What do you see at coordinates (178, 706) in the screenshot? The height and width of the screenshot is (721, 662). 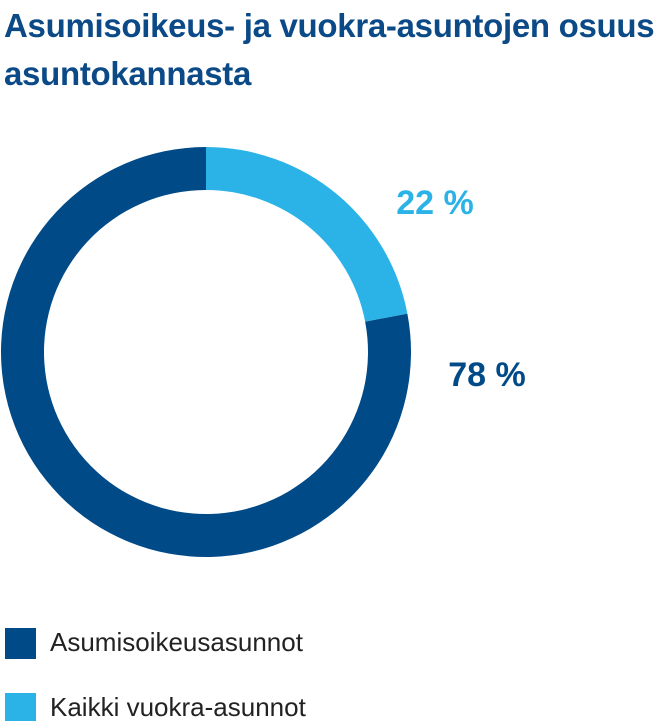 I see `legend-label: Kaikki vuokra-asunnot` at bounding box center [178, 706].